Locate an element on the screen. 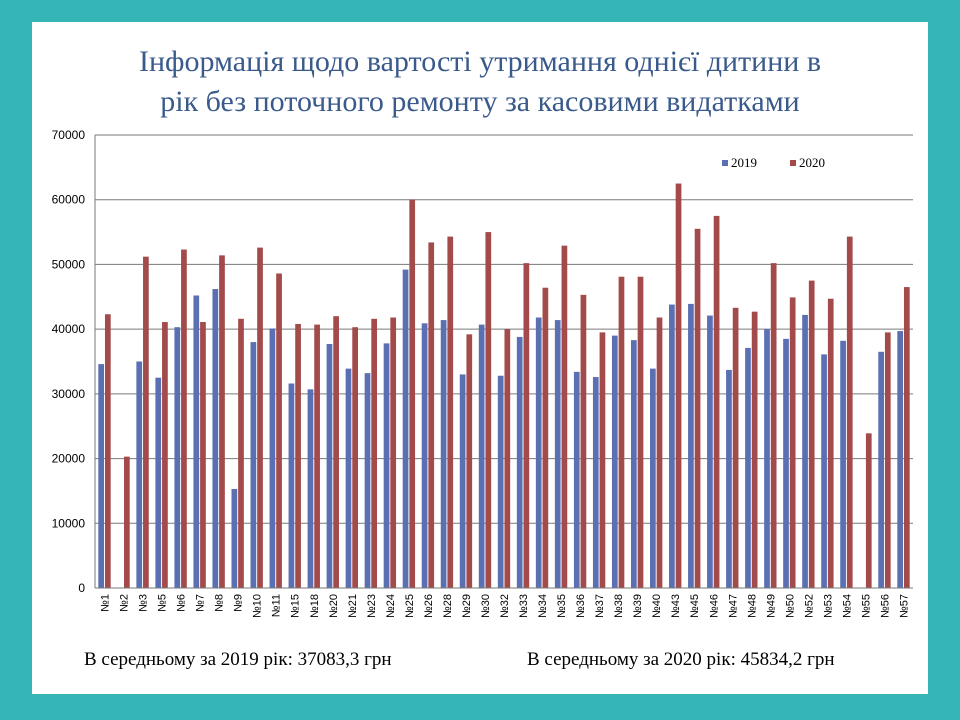 The image size is (960, 720). x-tick-label: №35 is located at coordinates (562, 606).